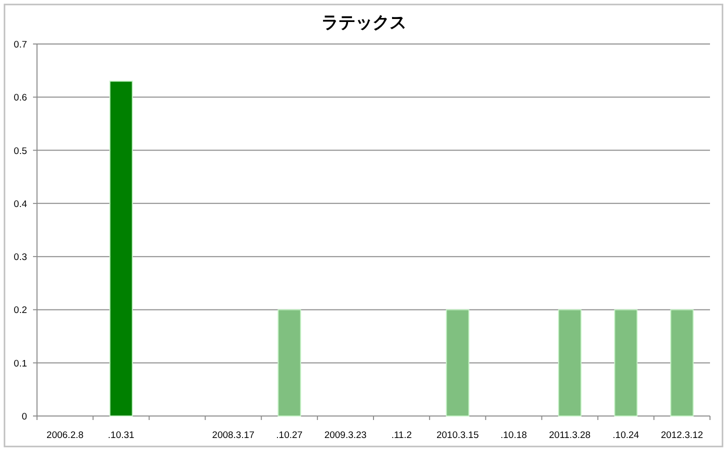 This screenshot has height=452, width=728. What do you see at coordinates (401, 435) in the screenshot?
I see `x-tick-label: .11.2` at bounding box center [401, 435].